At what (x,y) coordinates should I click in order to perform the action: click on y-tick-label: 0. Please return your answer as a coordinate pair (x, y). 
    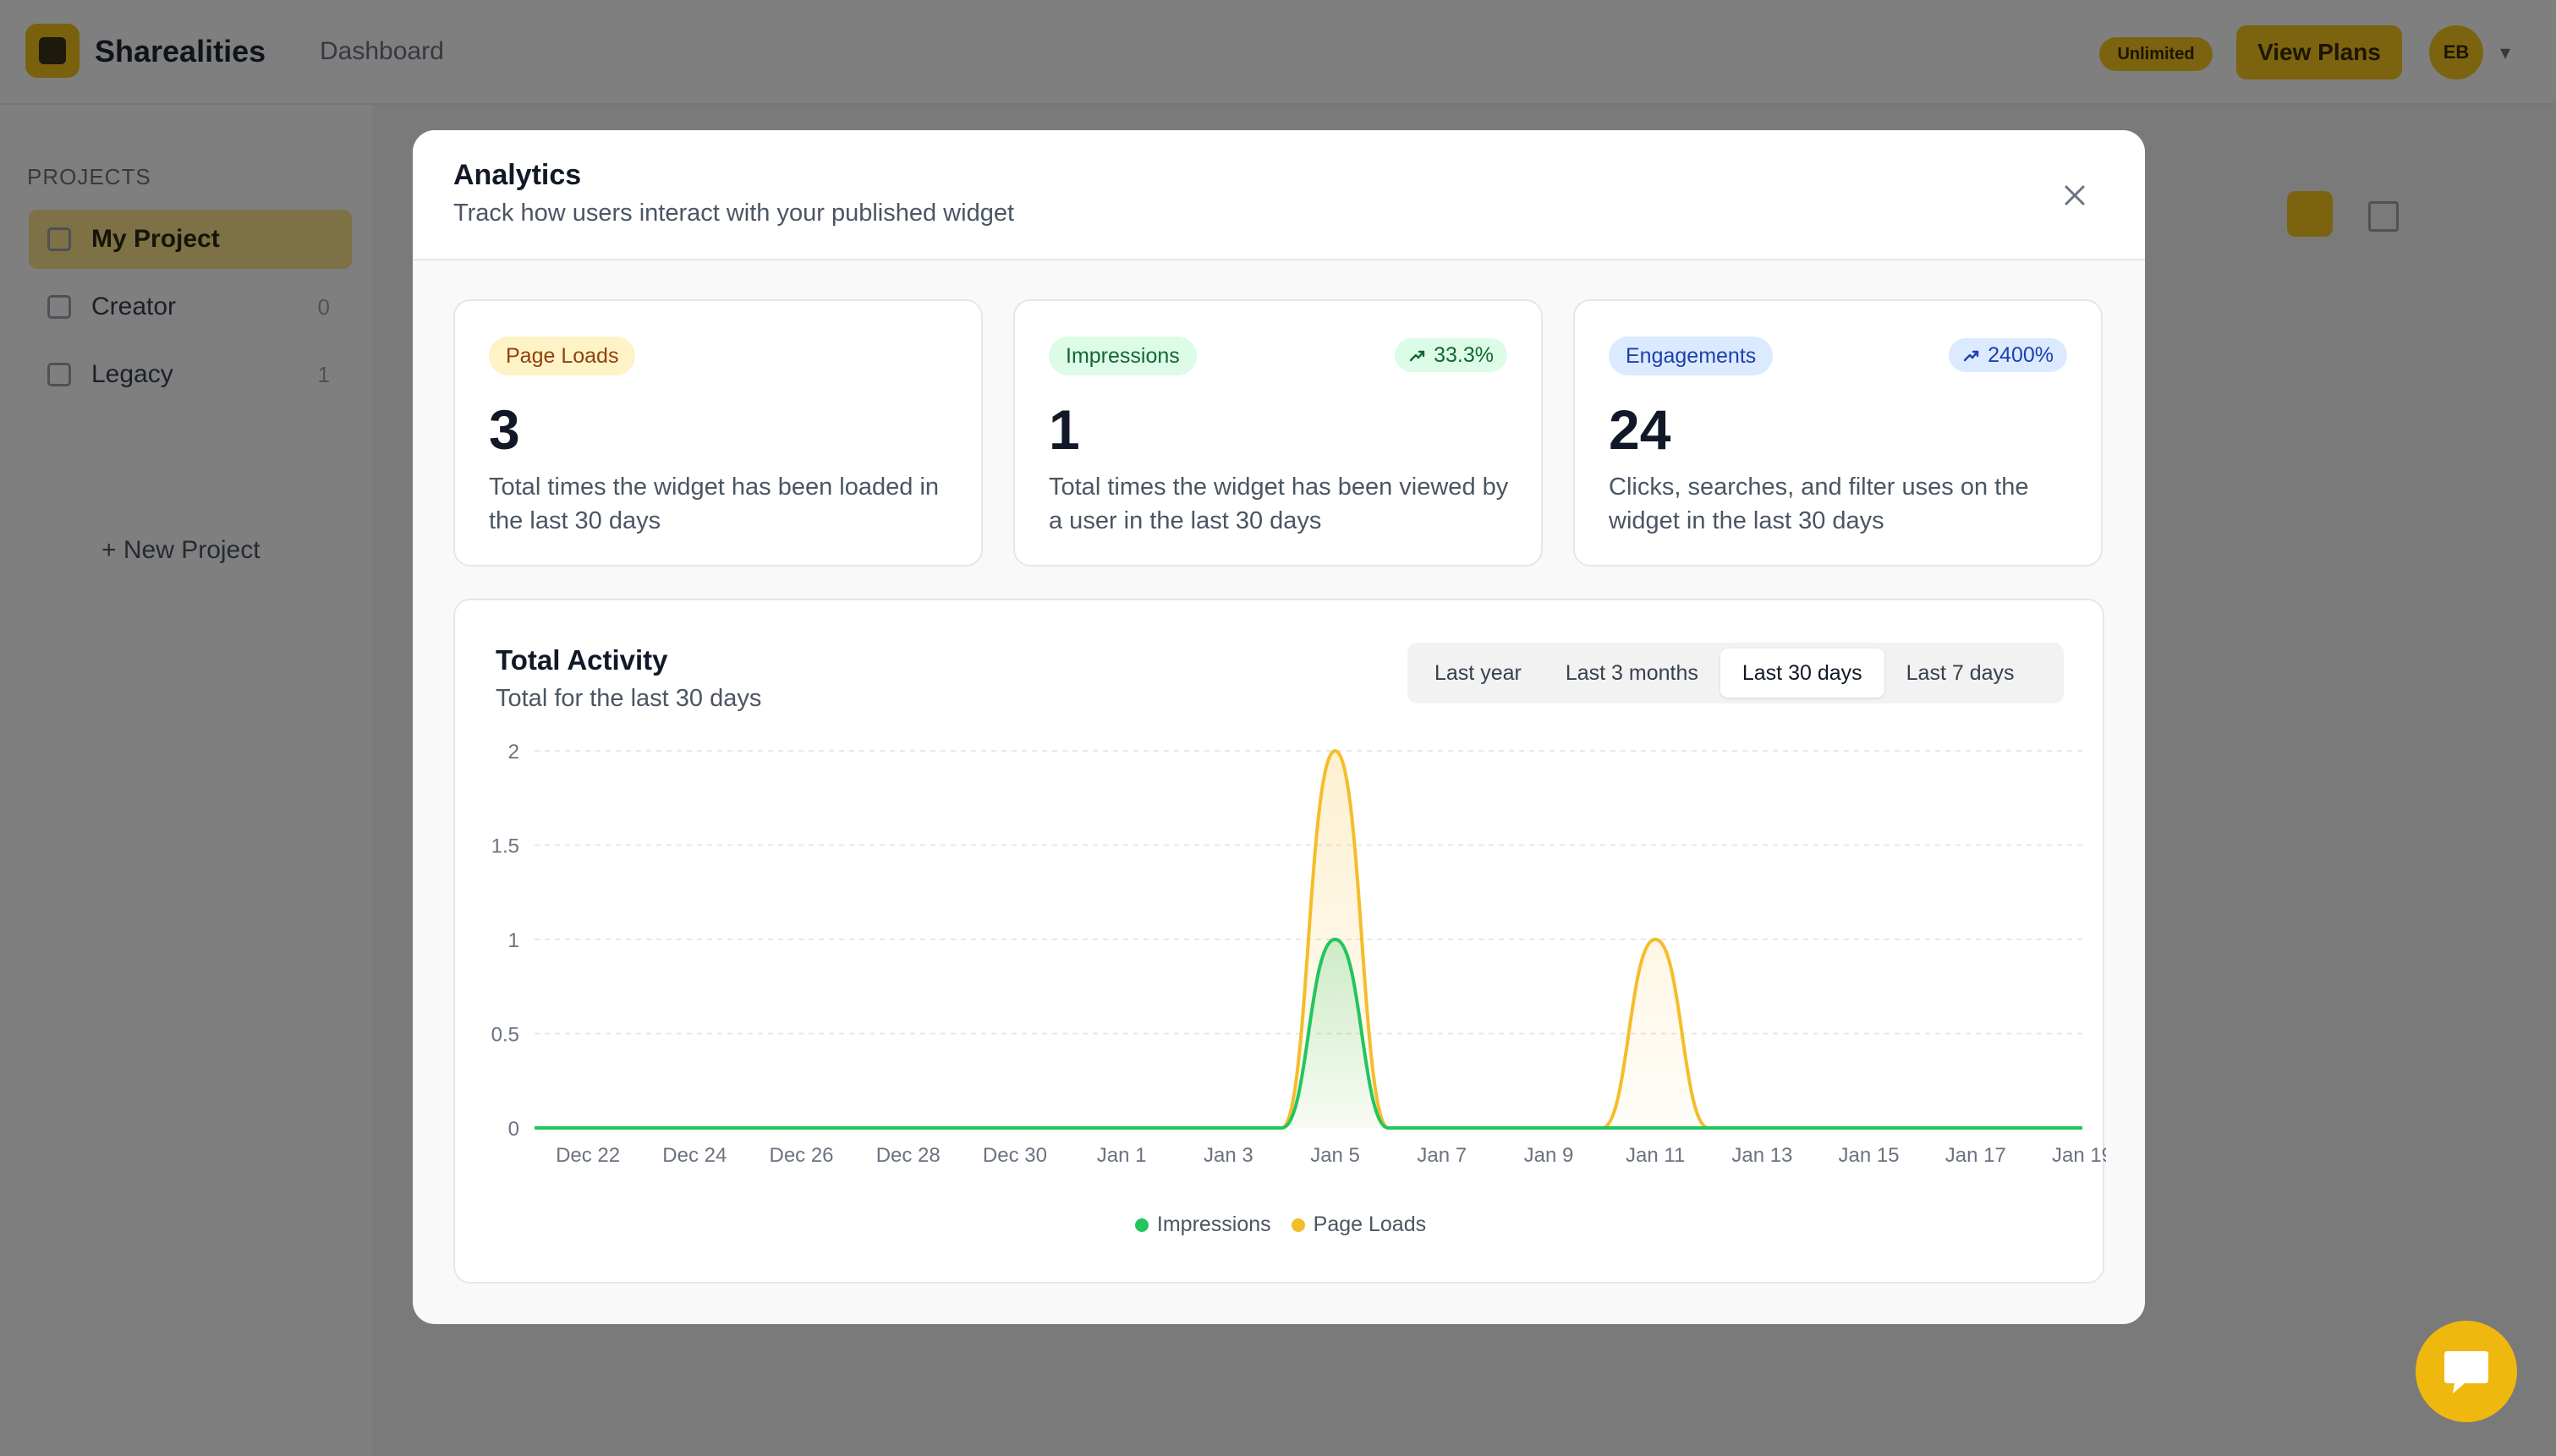
    Looking at the image, I should click on (513, 1130).